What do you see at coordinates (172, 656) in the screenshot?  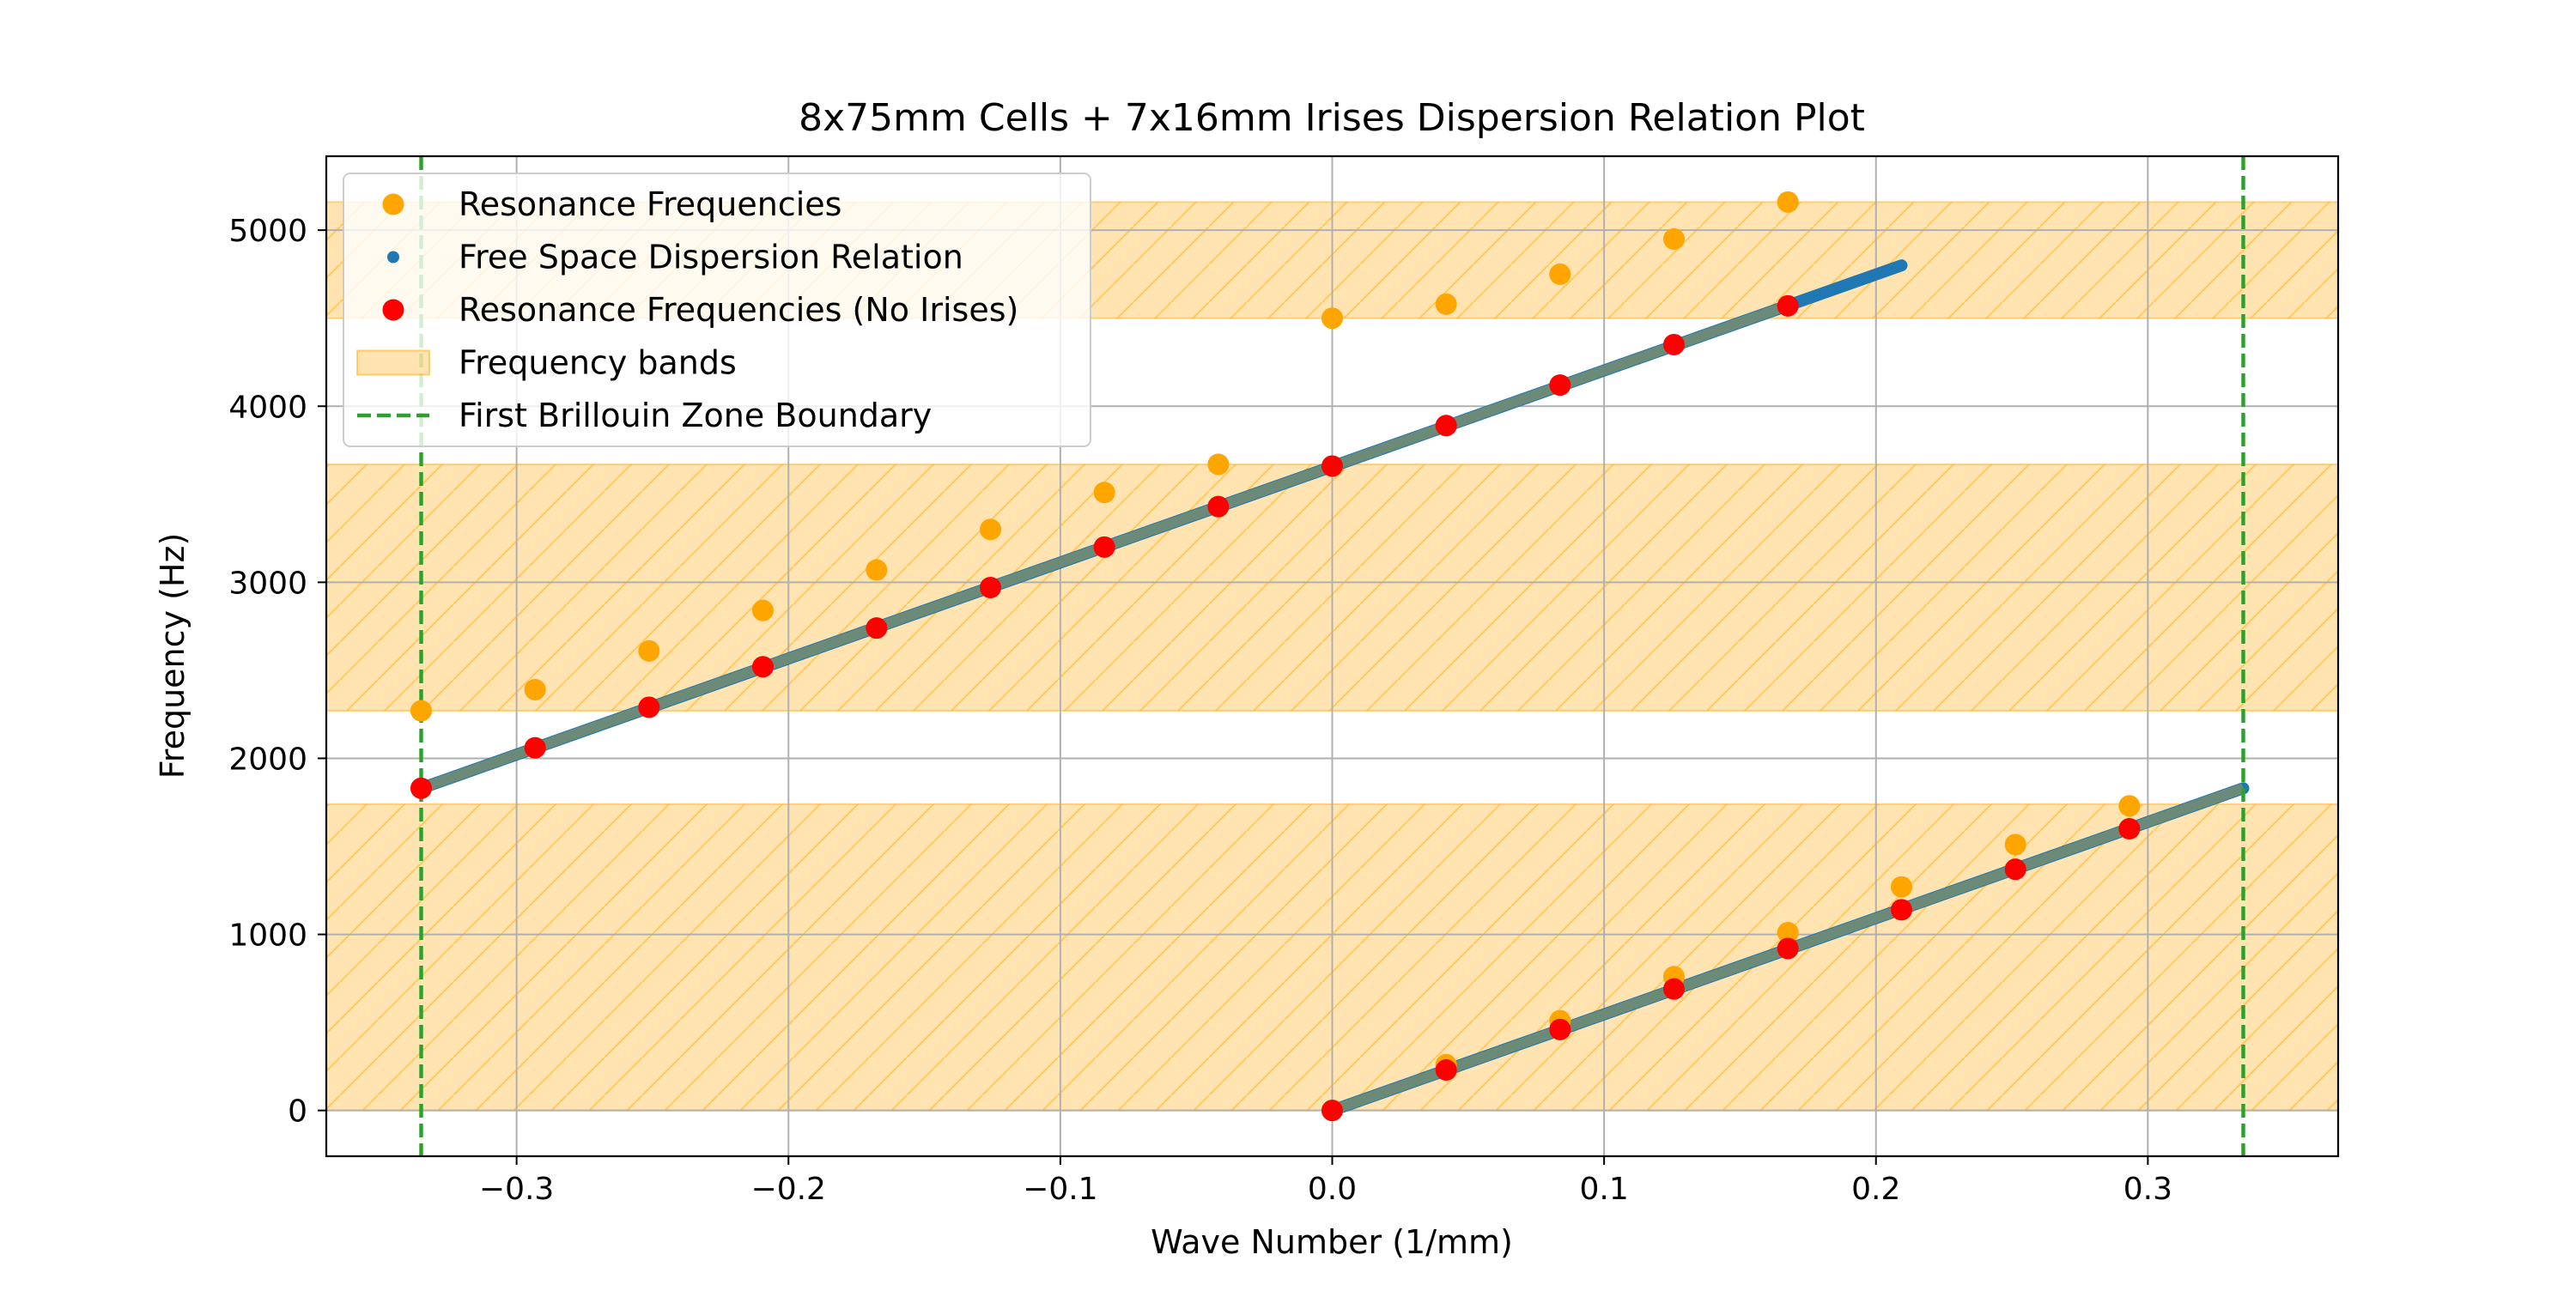 I see `y-axis-label: Frequency (Hz)` at bounding box center [172, 656].